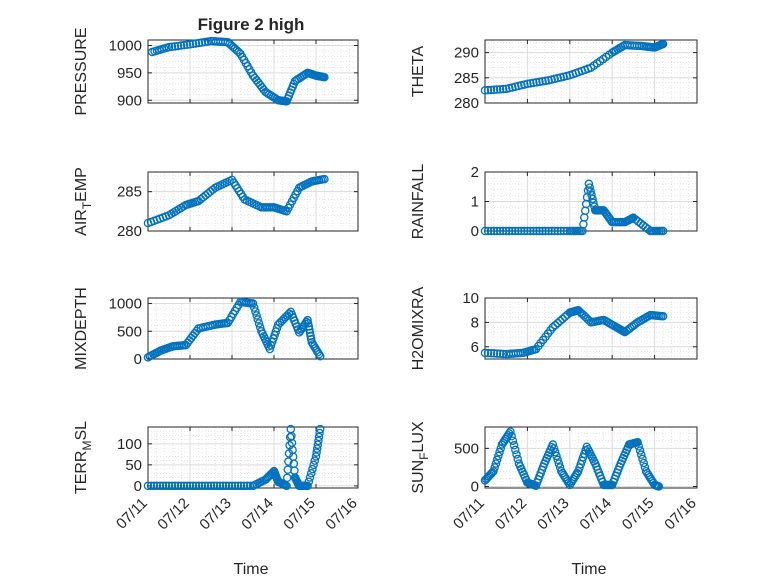 The width and height of the screenshot is (778, 588). I want to click on x-tick-label: 07/12, so click(173, 514).